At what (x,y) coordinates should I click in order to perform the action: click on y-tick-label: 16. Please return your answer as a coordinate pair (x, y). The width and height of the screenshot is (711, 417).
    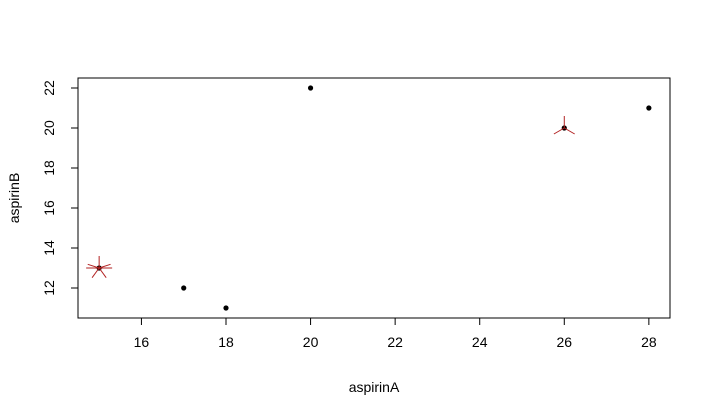
    Looking at the image, I should click on (49, 208).